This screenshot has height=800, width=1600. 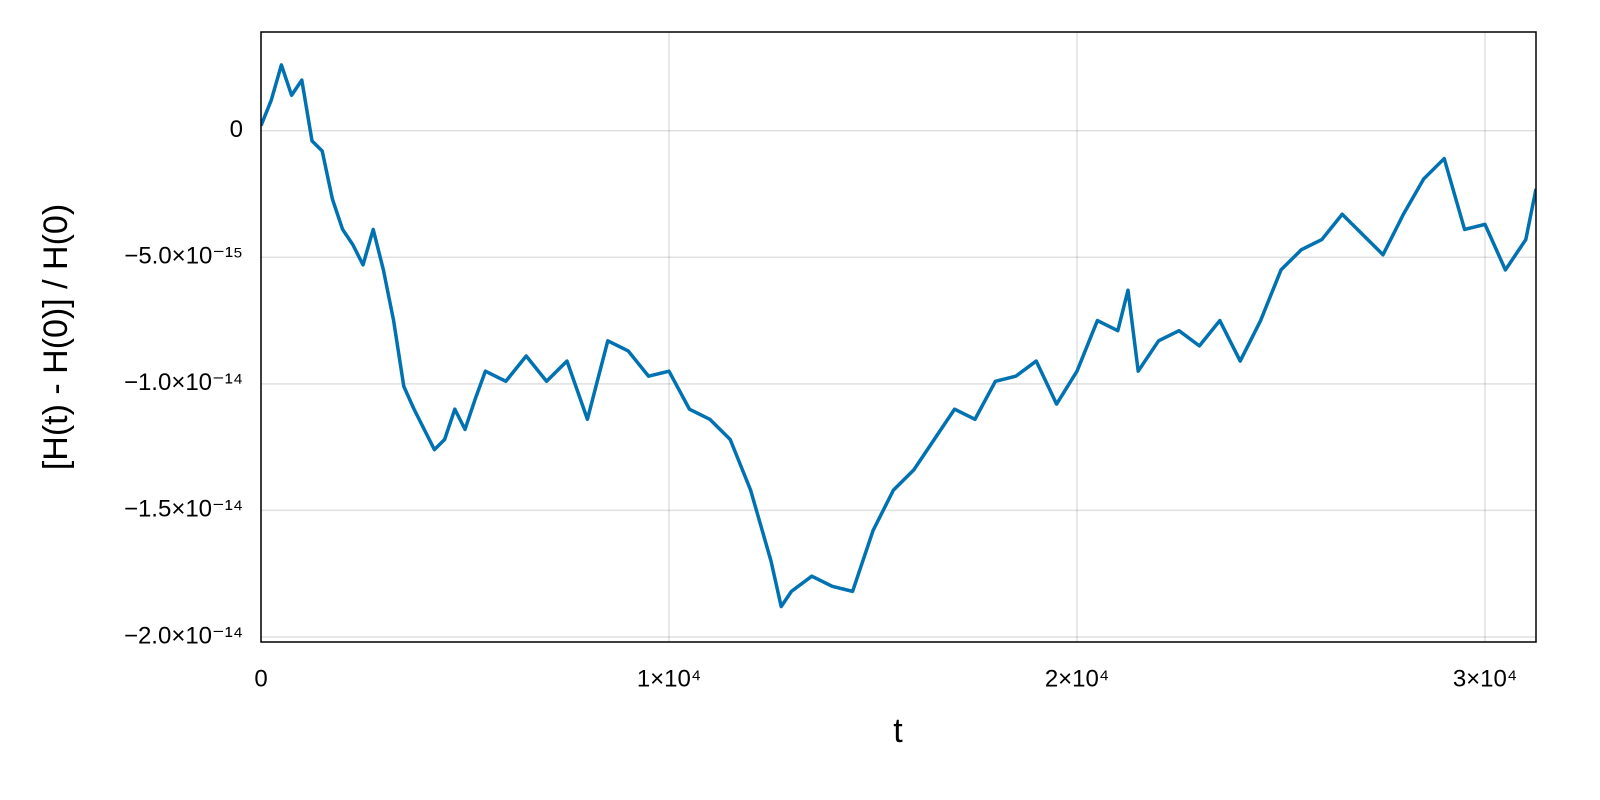 What do you see at coordinates (183, 382) in the screenshot?
I see `y-tick-label: −1.0×10⁻¹⁴` at bounding box center [183, 382].